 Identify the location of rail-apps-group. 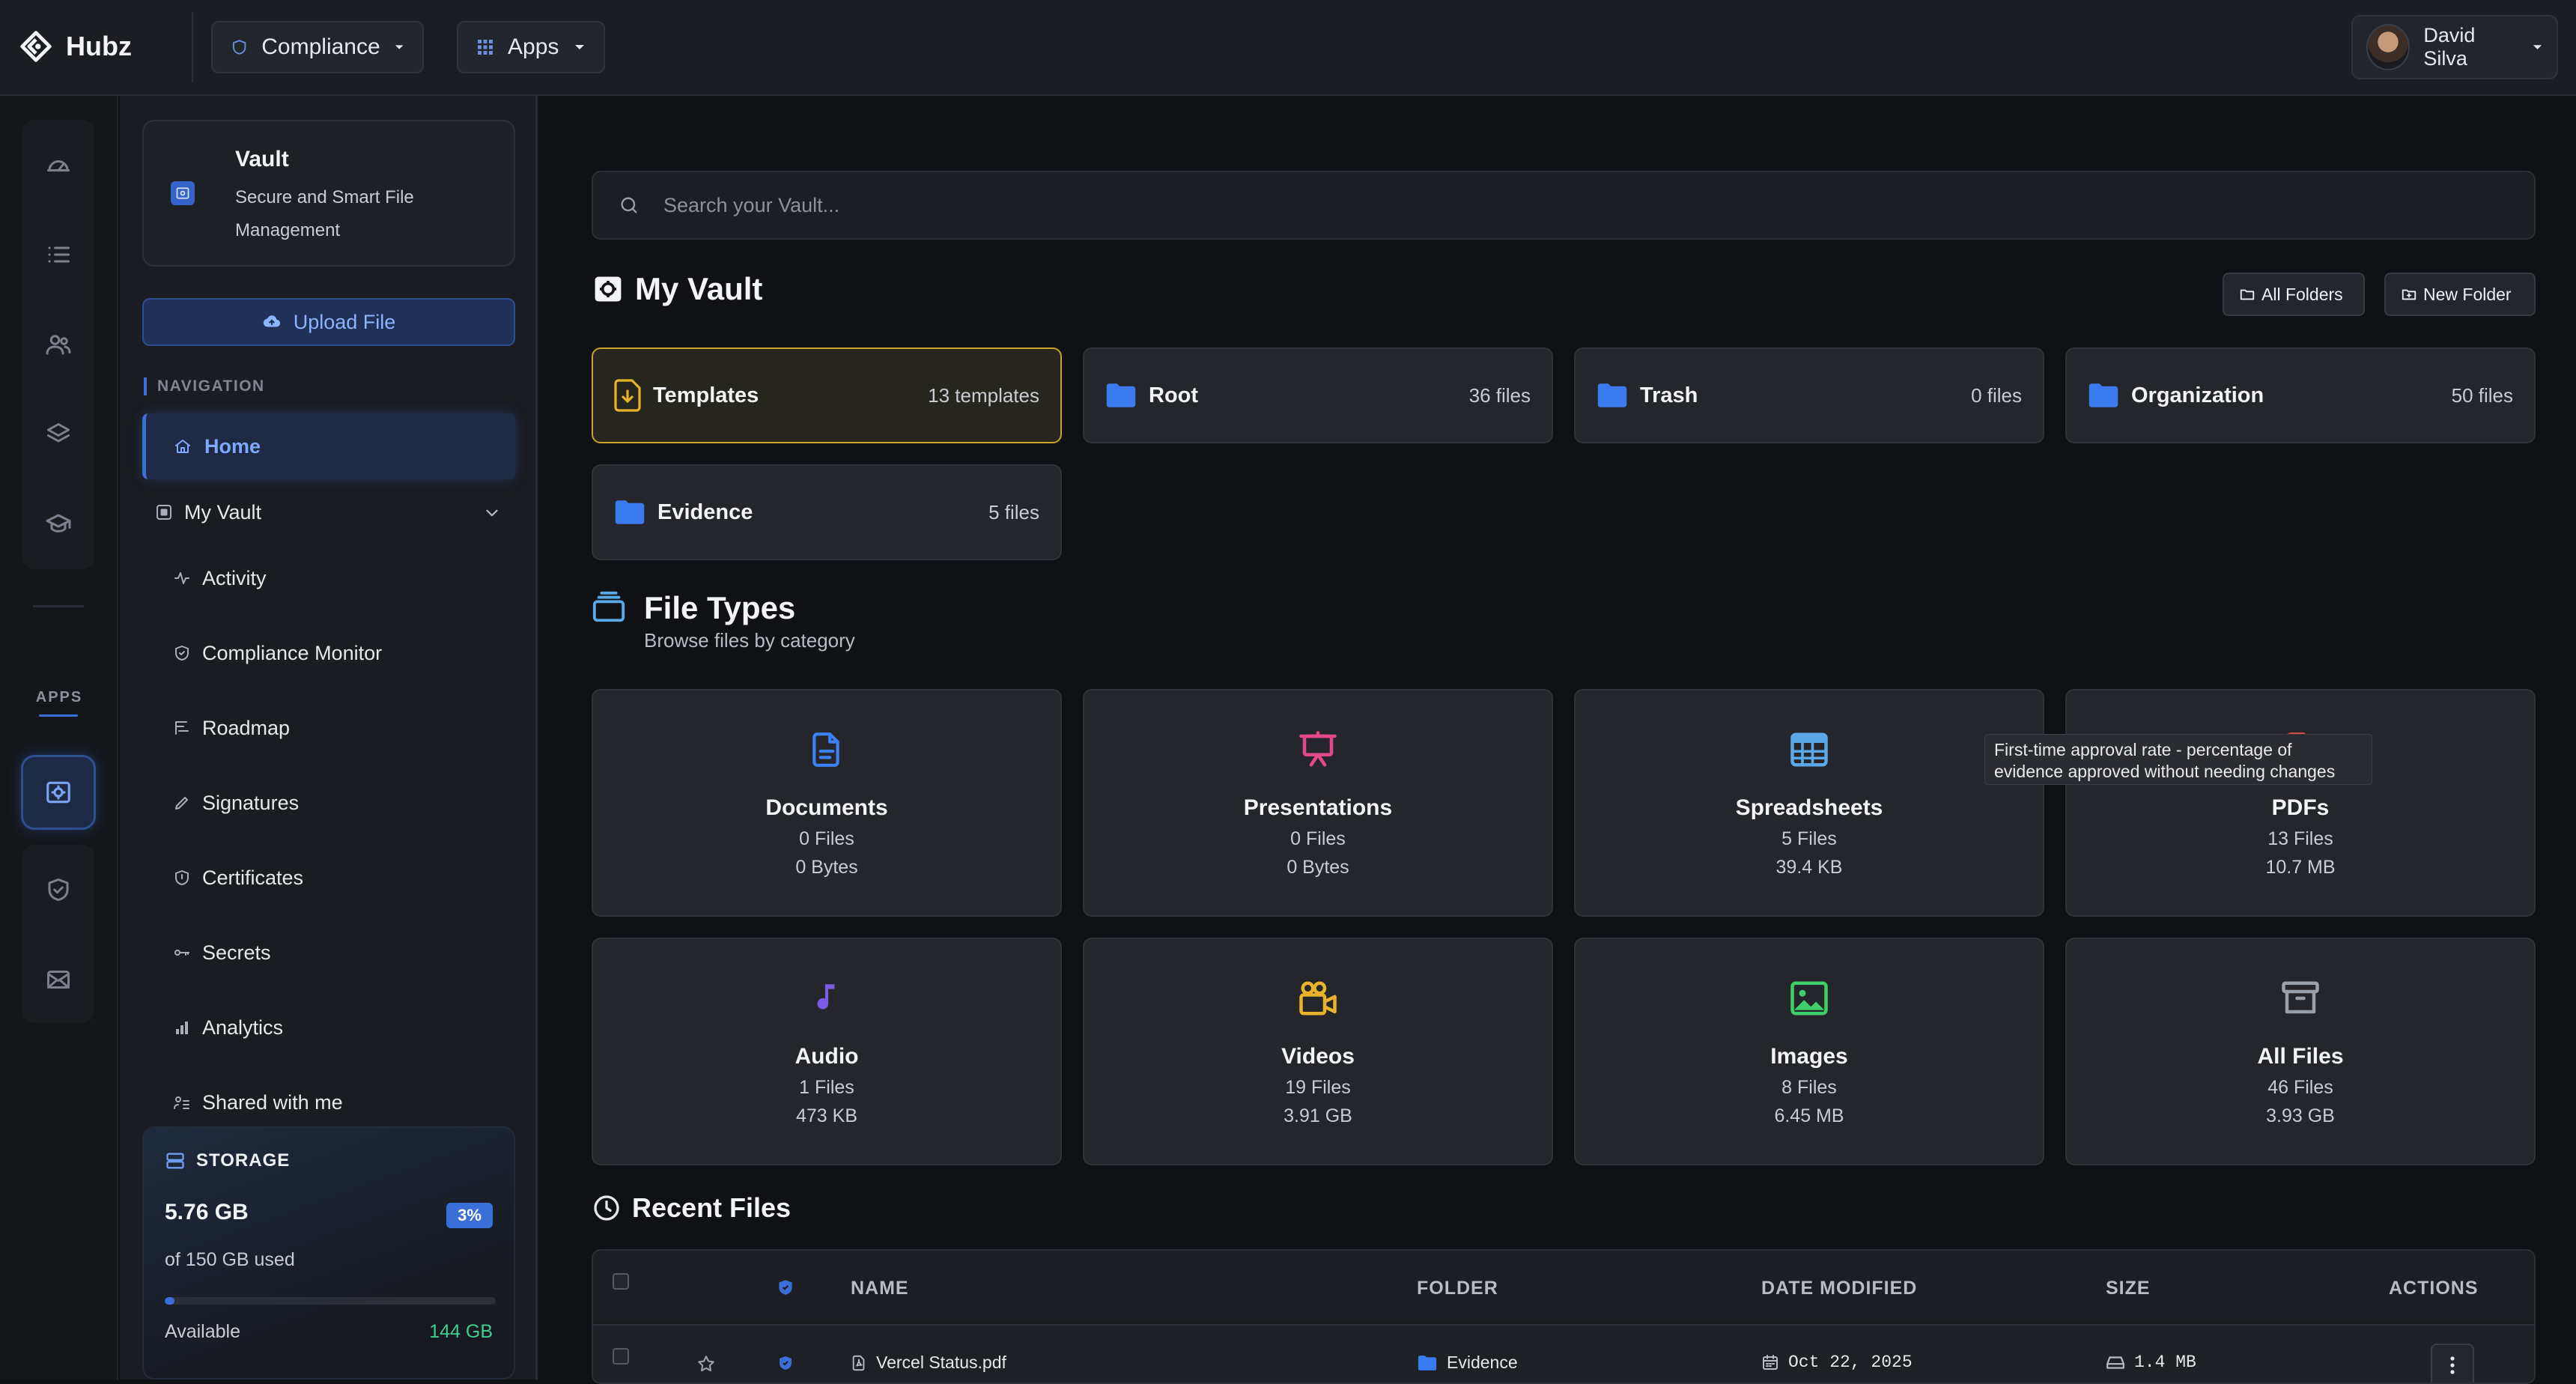
(58, 934).